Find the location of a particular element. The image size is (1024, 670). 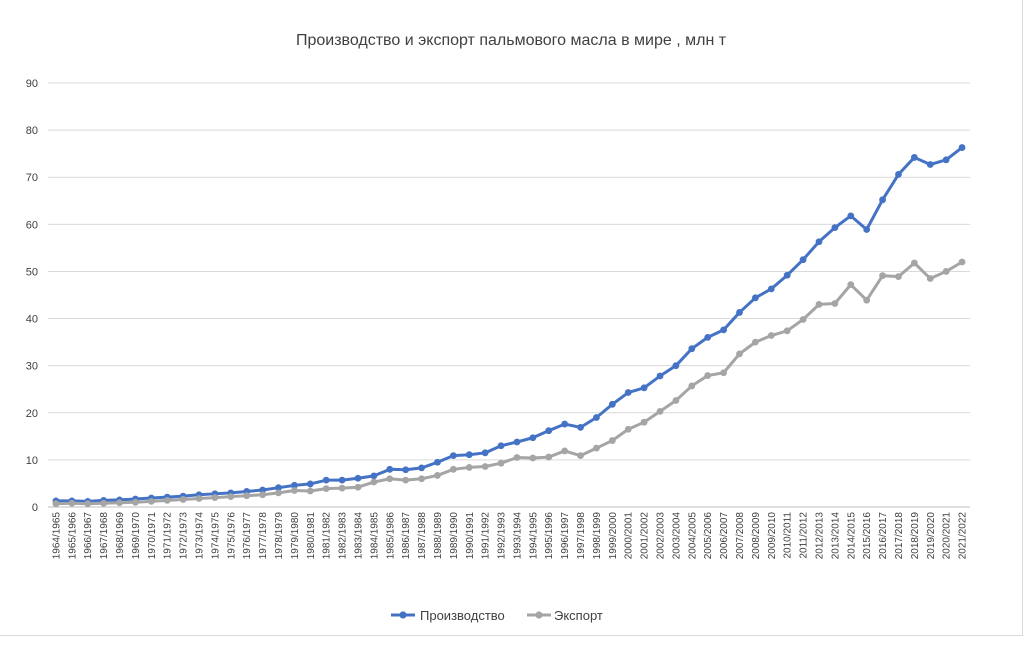

x-tick-label: 2020/2021 is located at coordinates (947, 536).